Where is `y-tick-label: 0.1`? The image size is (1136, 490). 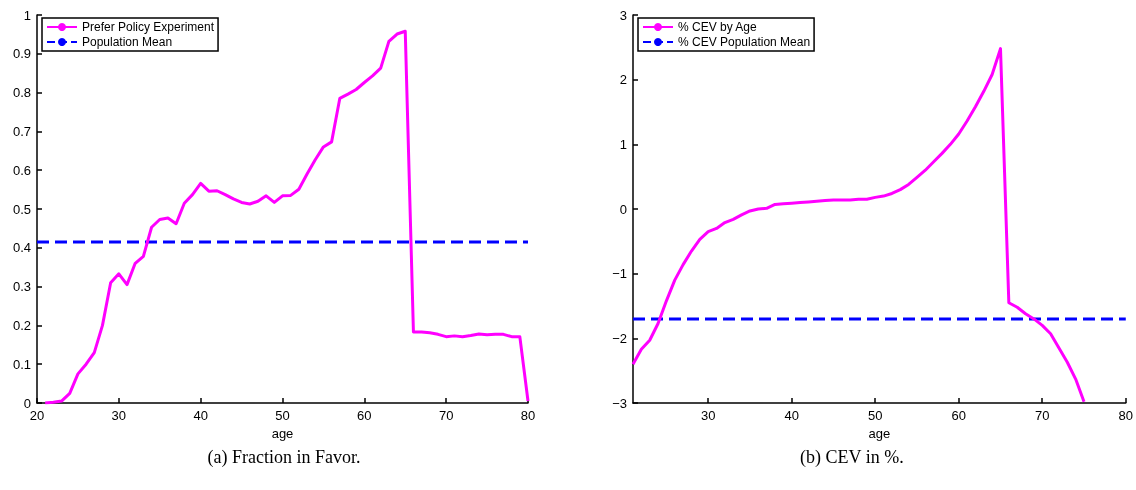
y-tick-label: 0.1 is located at coordinates (21, 364).